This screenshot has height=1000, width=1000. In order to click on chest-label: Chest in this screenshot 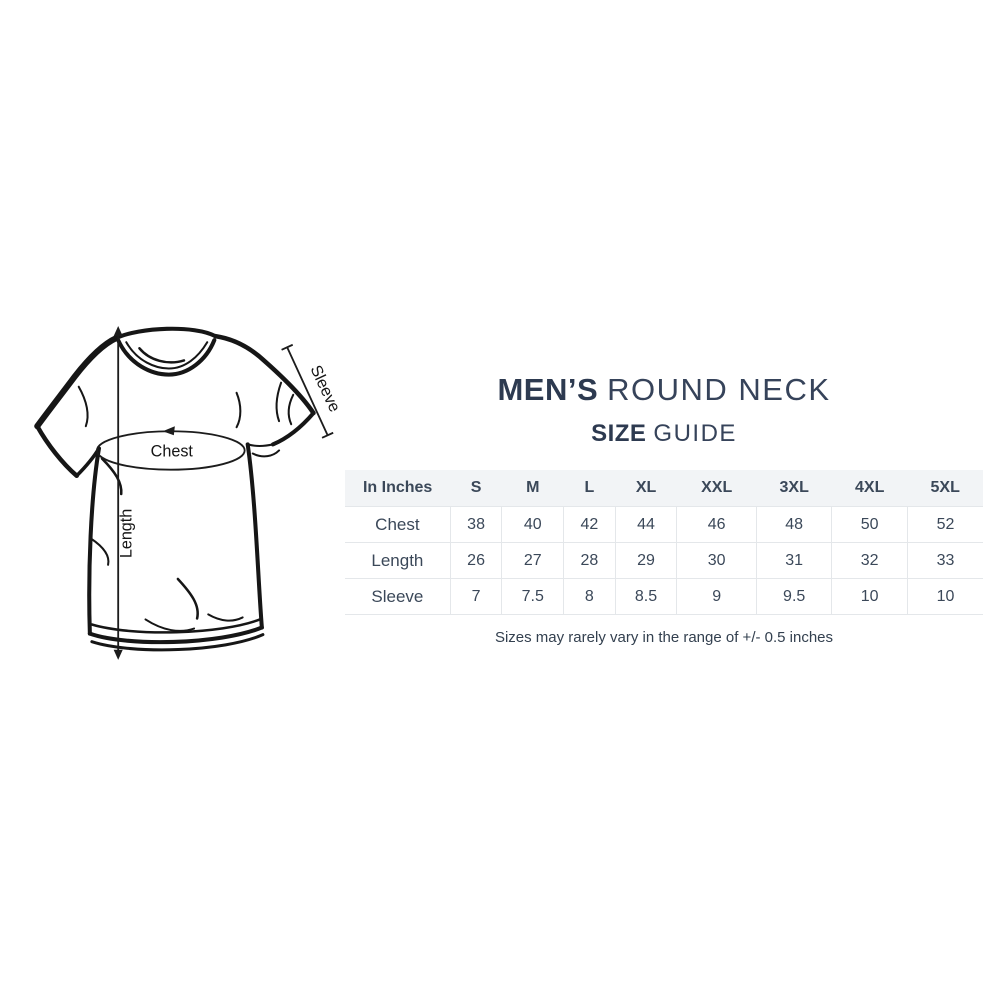, I will do `click(172, 452)`.